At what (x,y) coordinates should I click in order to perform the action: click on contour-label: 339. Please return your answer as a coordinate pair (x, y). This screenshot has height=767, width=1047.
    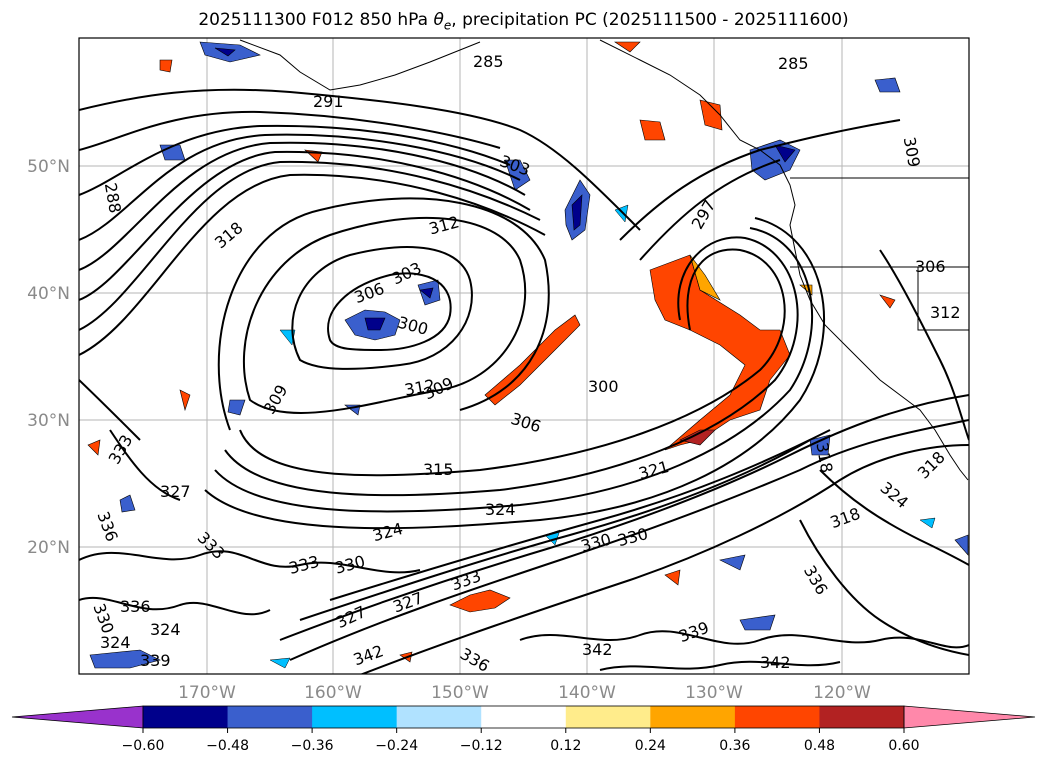
    Looking at the image, I should click on (155, 660).